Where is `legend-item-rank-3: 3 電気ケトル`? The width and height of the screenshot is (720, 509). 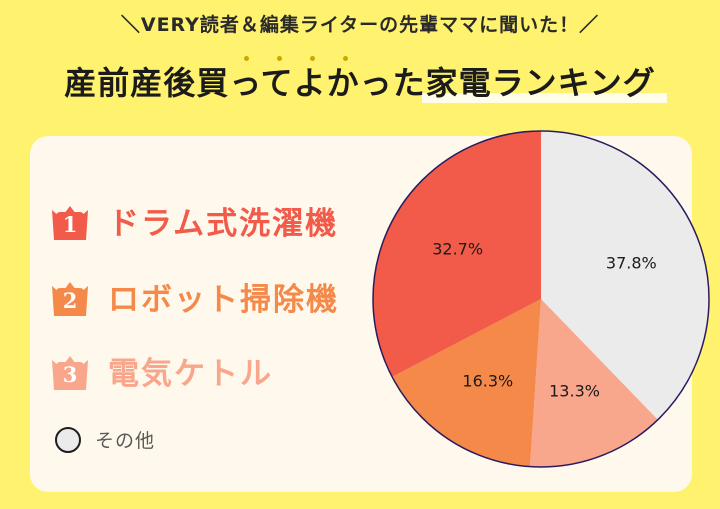
legend-item-rank-3: 3 電気ケトル is located at coordinates (160, 370).